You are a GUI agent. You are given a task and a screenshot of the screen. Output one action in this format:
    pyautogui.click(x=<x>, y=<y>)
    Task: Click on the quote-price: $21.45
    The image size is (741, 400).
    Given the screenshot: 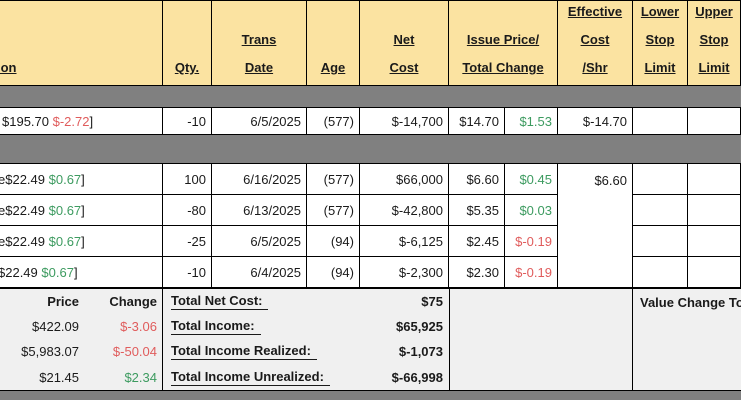 What is the action you would take?
    pyautogui.click(x=59, y=377)
    